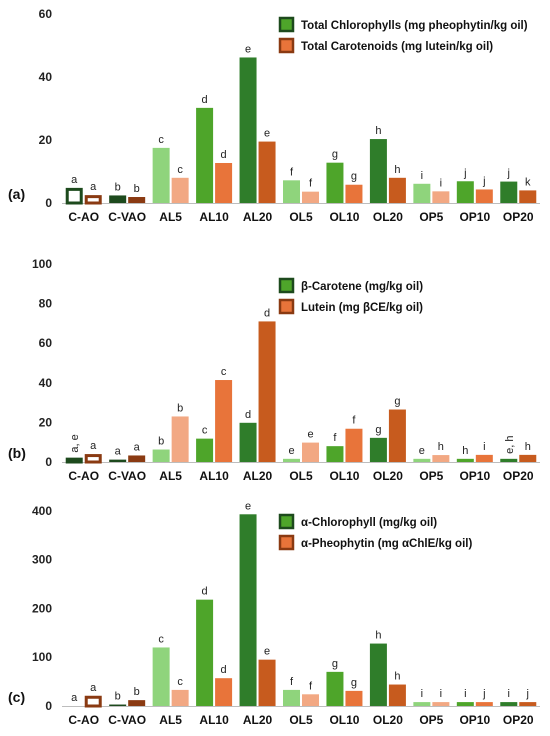 The height and width of the screenshot is (736, 550). Describe the element at coordinates (258, 217) in the screenshot. I see `x-tick-label: AL20` at that location.